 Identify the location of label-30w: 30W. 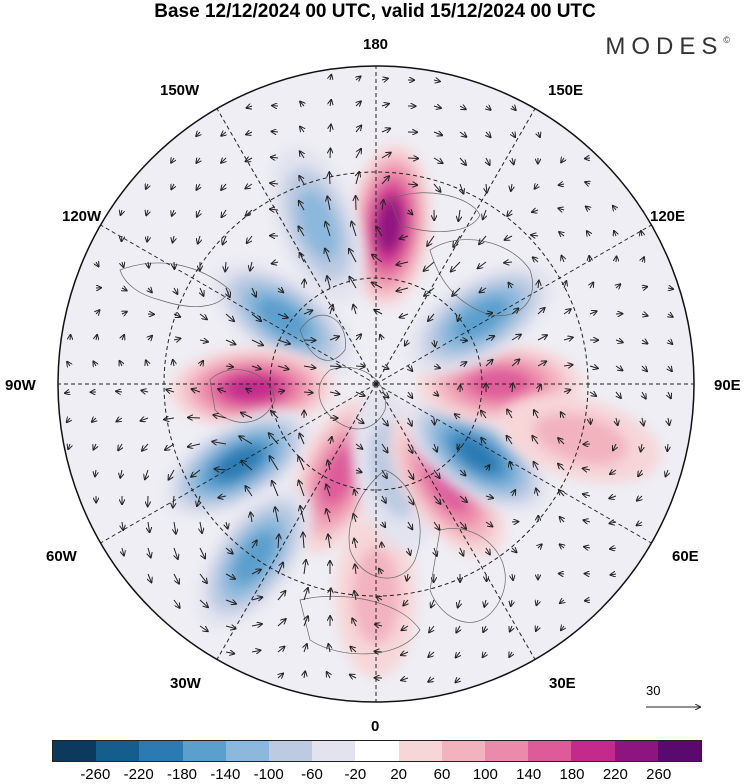
(185, 684).